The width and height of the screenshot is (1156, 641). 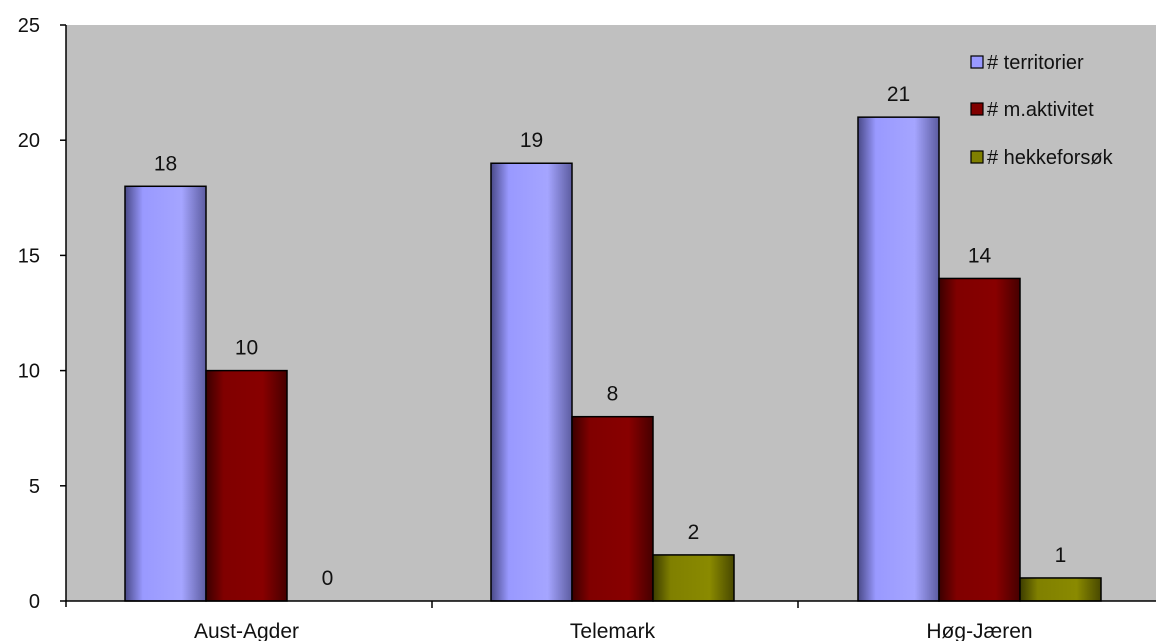 I want to click on data-label: 1, so click(x=1061, y=555).